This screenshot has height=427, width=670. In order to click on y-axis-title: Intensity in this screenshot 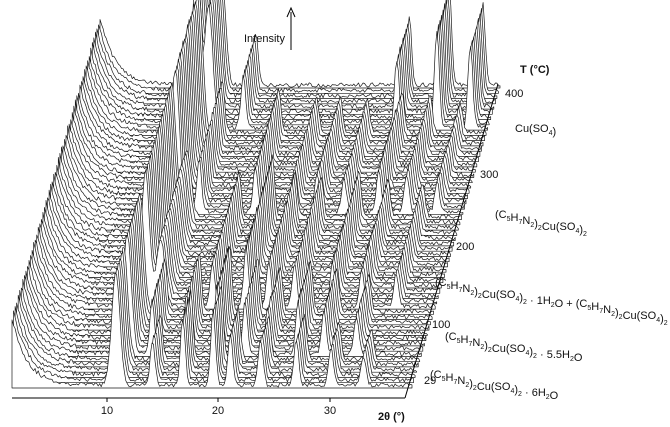, I will do `click(264, 39)`.